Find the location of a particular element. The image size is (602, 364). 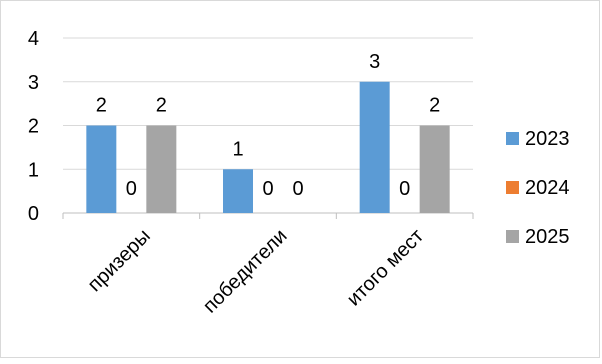

y-tick-label: 1 is located at coordinates (33, 170).